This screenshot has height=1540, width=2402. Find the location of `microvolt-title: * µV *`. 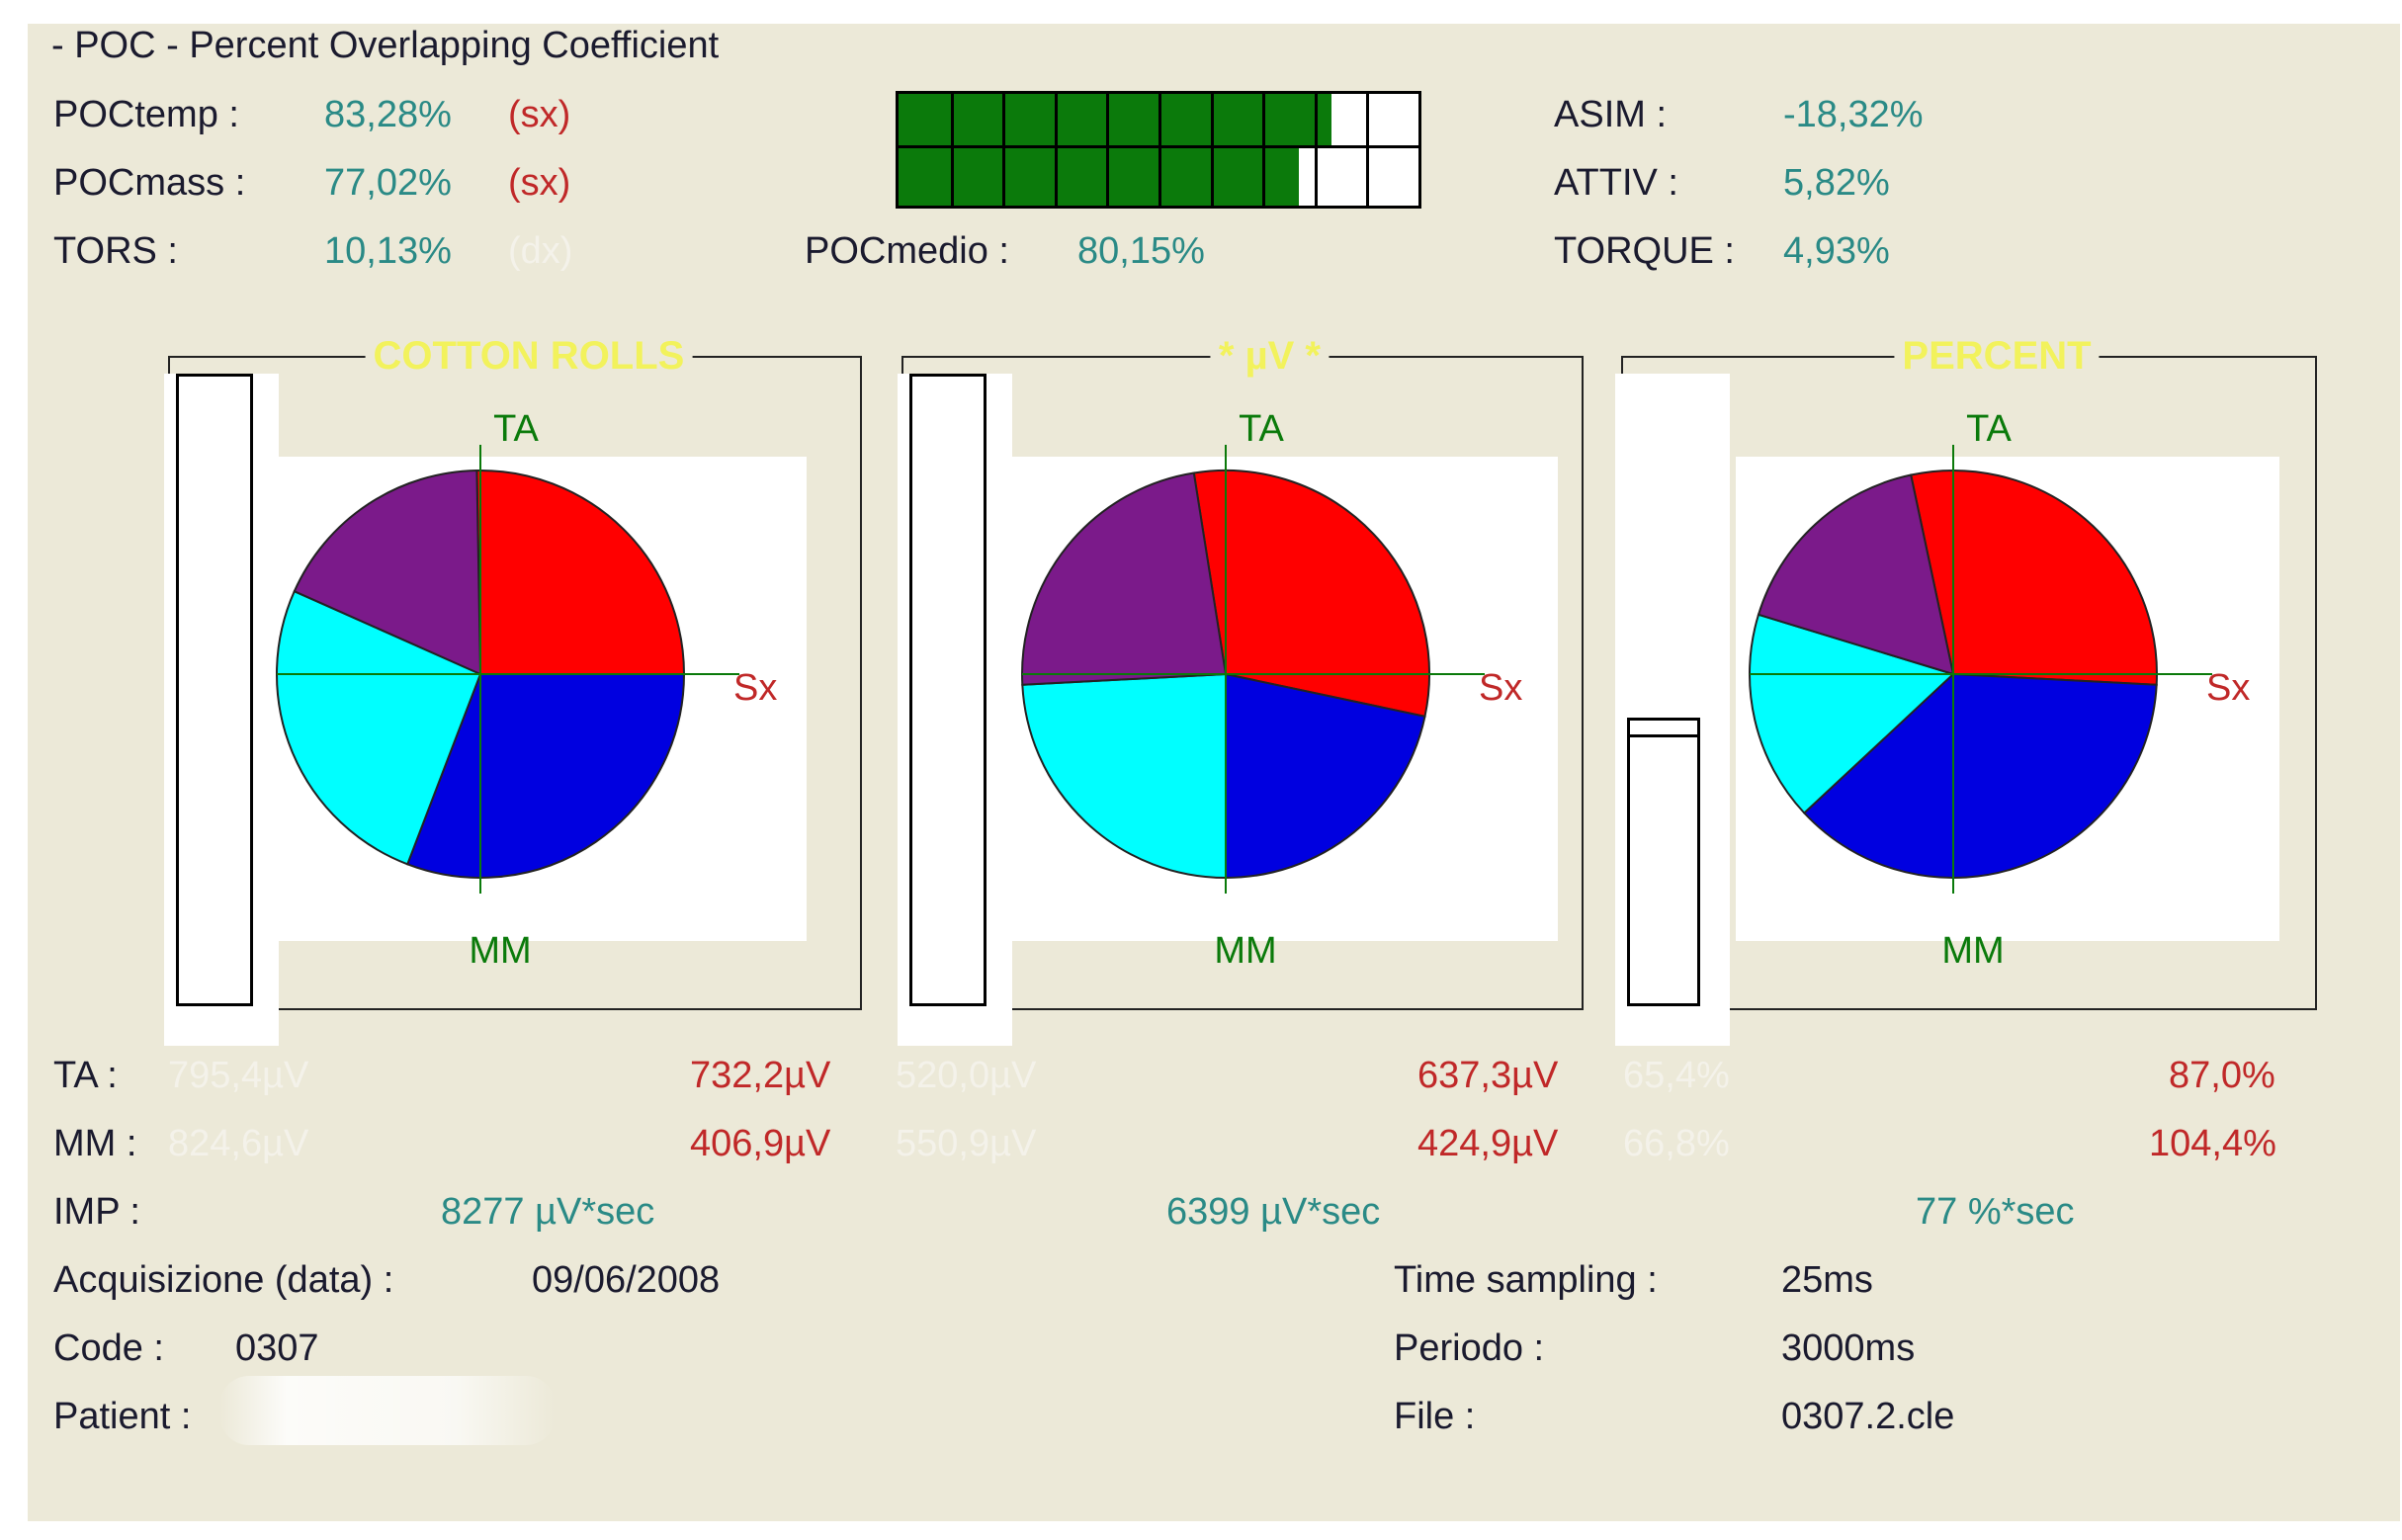

microvolt-title: * µV * is located at coordinates (1270, 356).